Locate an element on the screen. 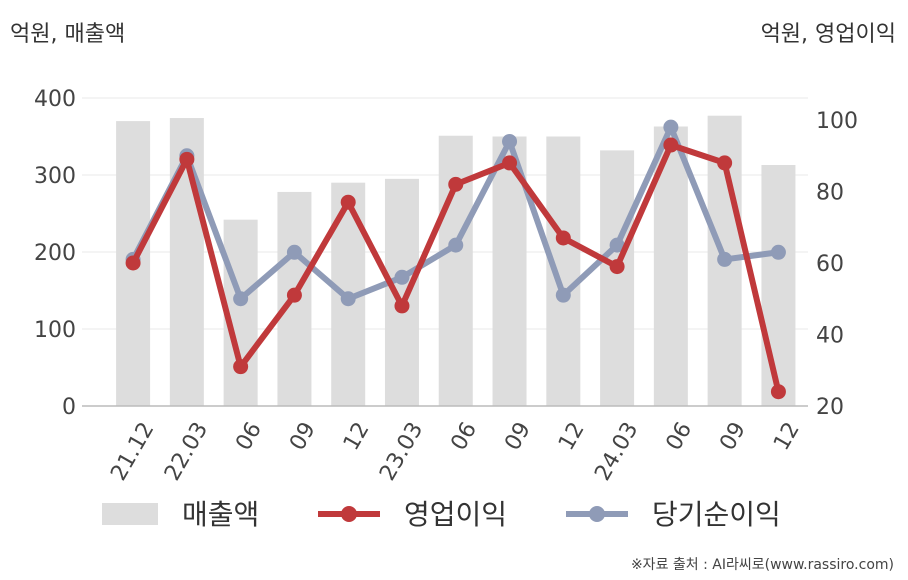  x-tick-label: 22.03 is located at coordinates (186, 451).